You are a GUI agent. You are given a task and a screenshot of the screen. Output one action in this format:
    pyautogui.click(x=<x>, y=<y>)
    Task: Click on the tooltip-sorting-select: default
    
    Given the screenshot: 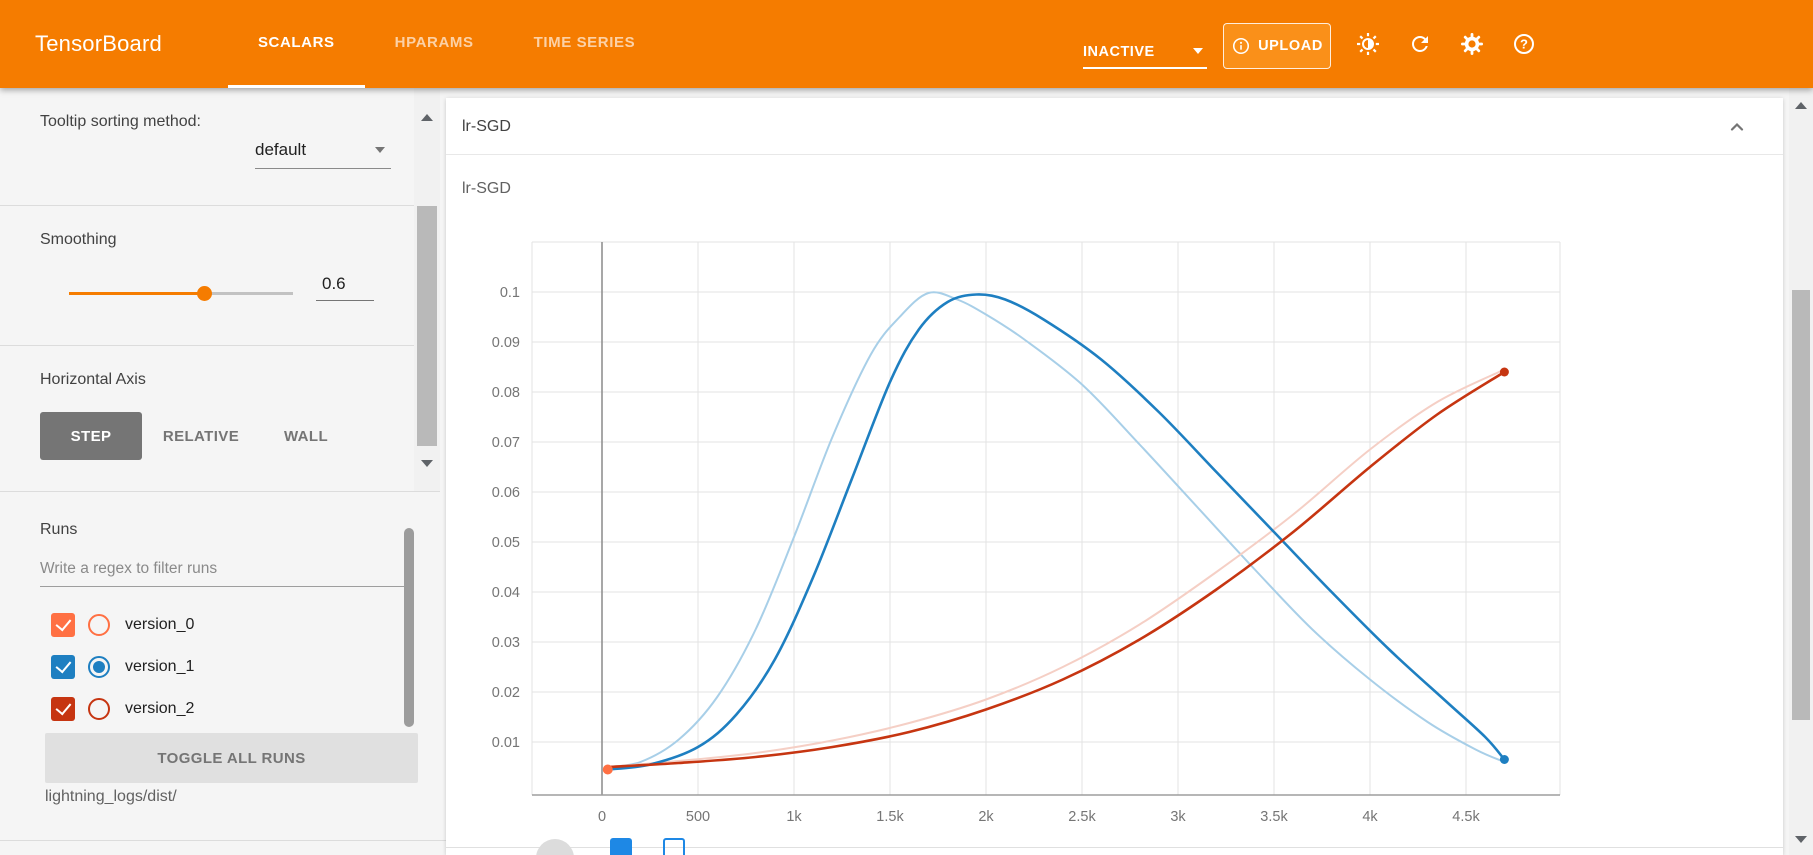 What is the action you would take?
    pyautogui.click(x=323, y=150)
    